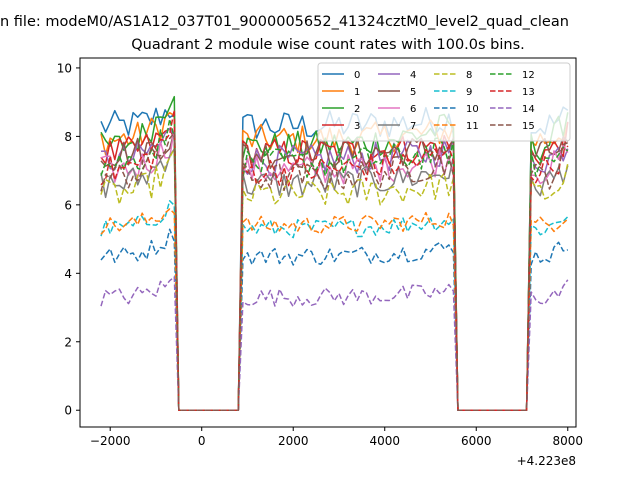 Image resolution: width=640 pixels, height=480 pixels. What do you see at coordinates (68, 239) in the screenshot?
I see `y-axis-ticks: 0 2 4 6 8 10` at bounding box center [68, 239].